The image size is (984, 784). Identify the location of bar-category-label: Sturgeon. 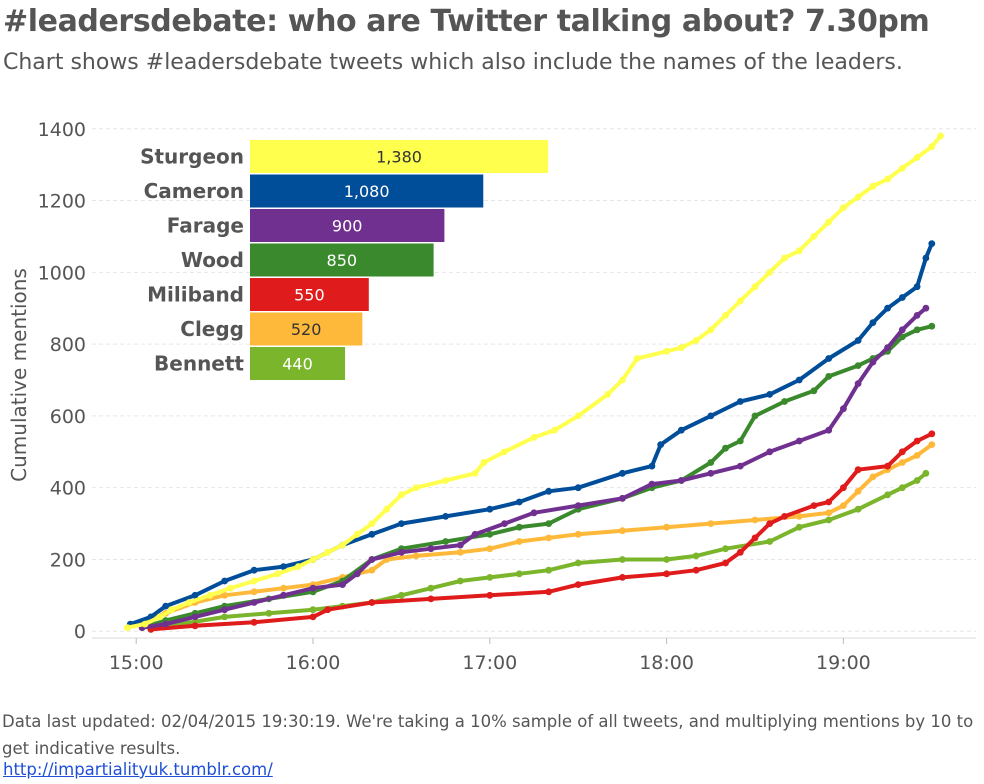
(192, 157).